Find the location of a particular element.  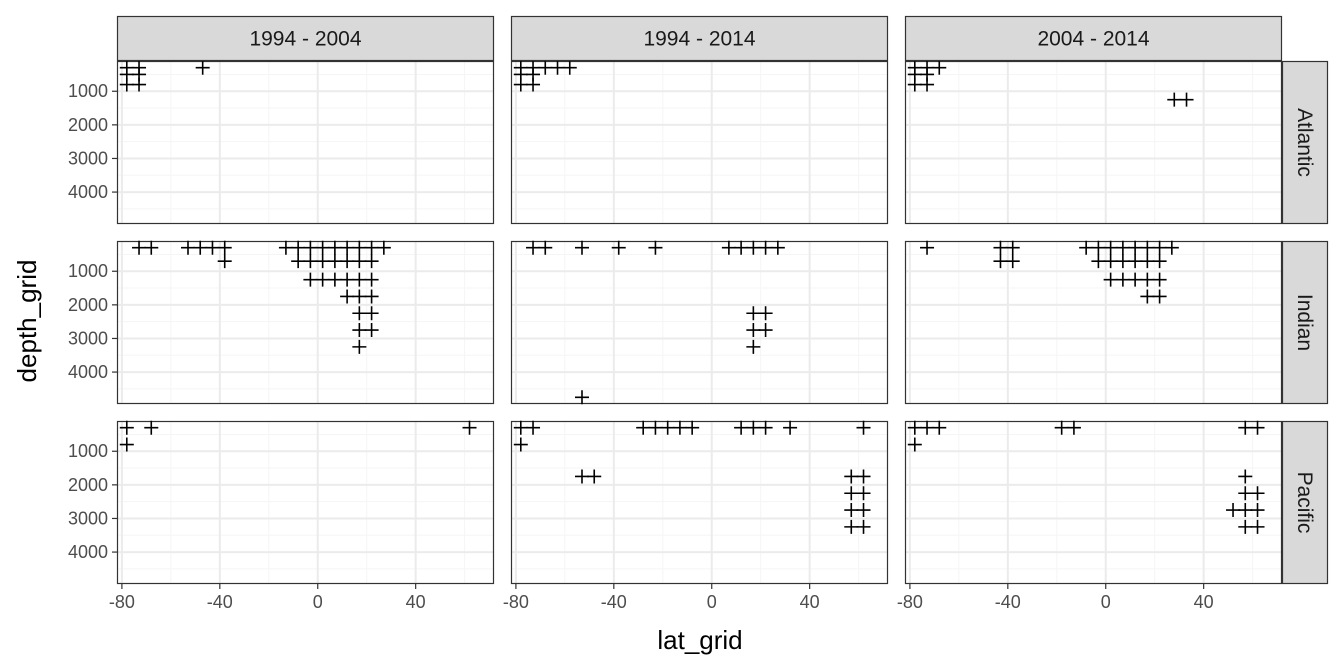

column-strip-label: 1994 - 2014 is located at coordinates (699, 39).